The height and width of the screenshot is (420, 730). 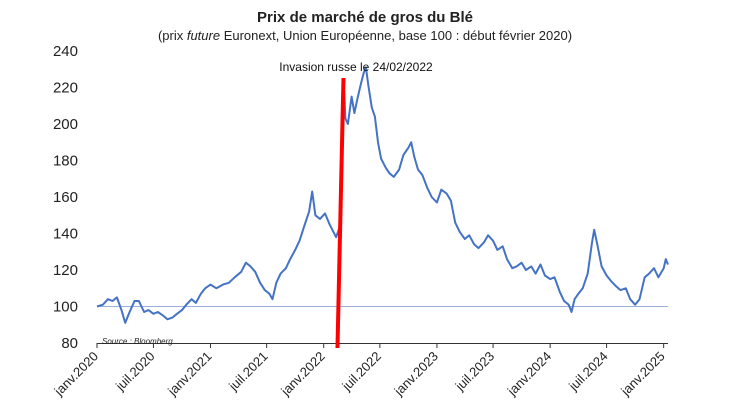 What do you see at coordinates (65, 270) in the screenshot?
I see `y-tick-label: 120` at bounding box center [65, 270].